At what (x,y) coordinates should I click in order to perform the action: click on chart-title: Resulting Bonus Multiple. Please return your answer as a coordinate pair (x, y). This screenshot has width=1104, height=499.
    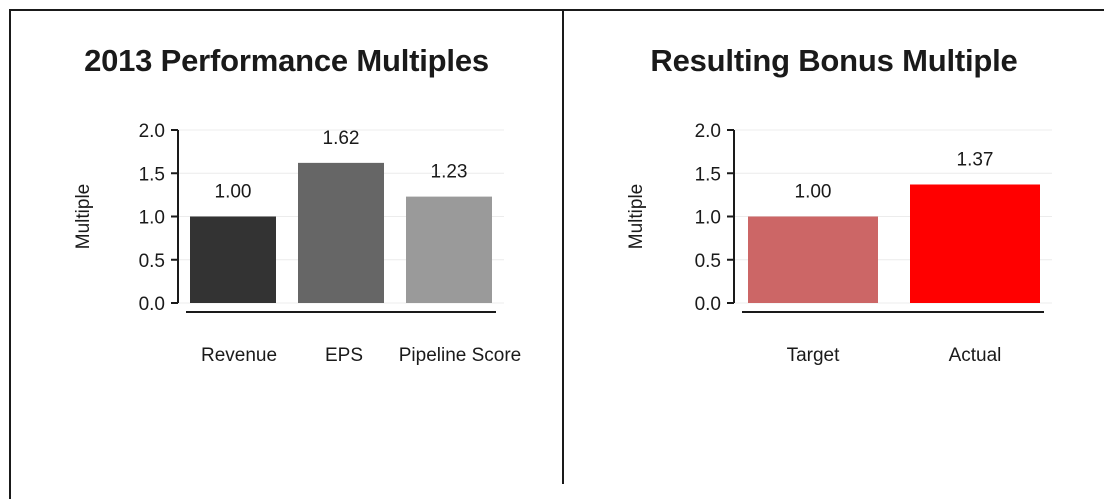
    Looking at the image, I should click on (834, 60).